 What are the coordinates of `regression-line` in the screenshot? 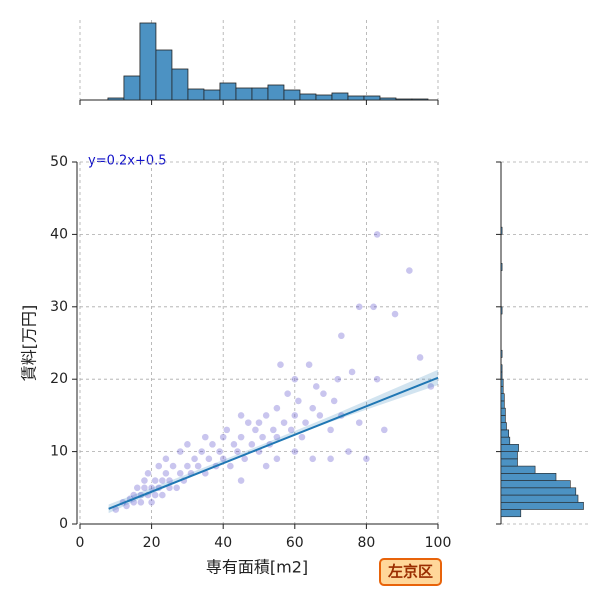 It's located at (273, 443).